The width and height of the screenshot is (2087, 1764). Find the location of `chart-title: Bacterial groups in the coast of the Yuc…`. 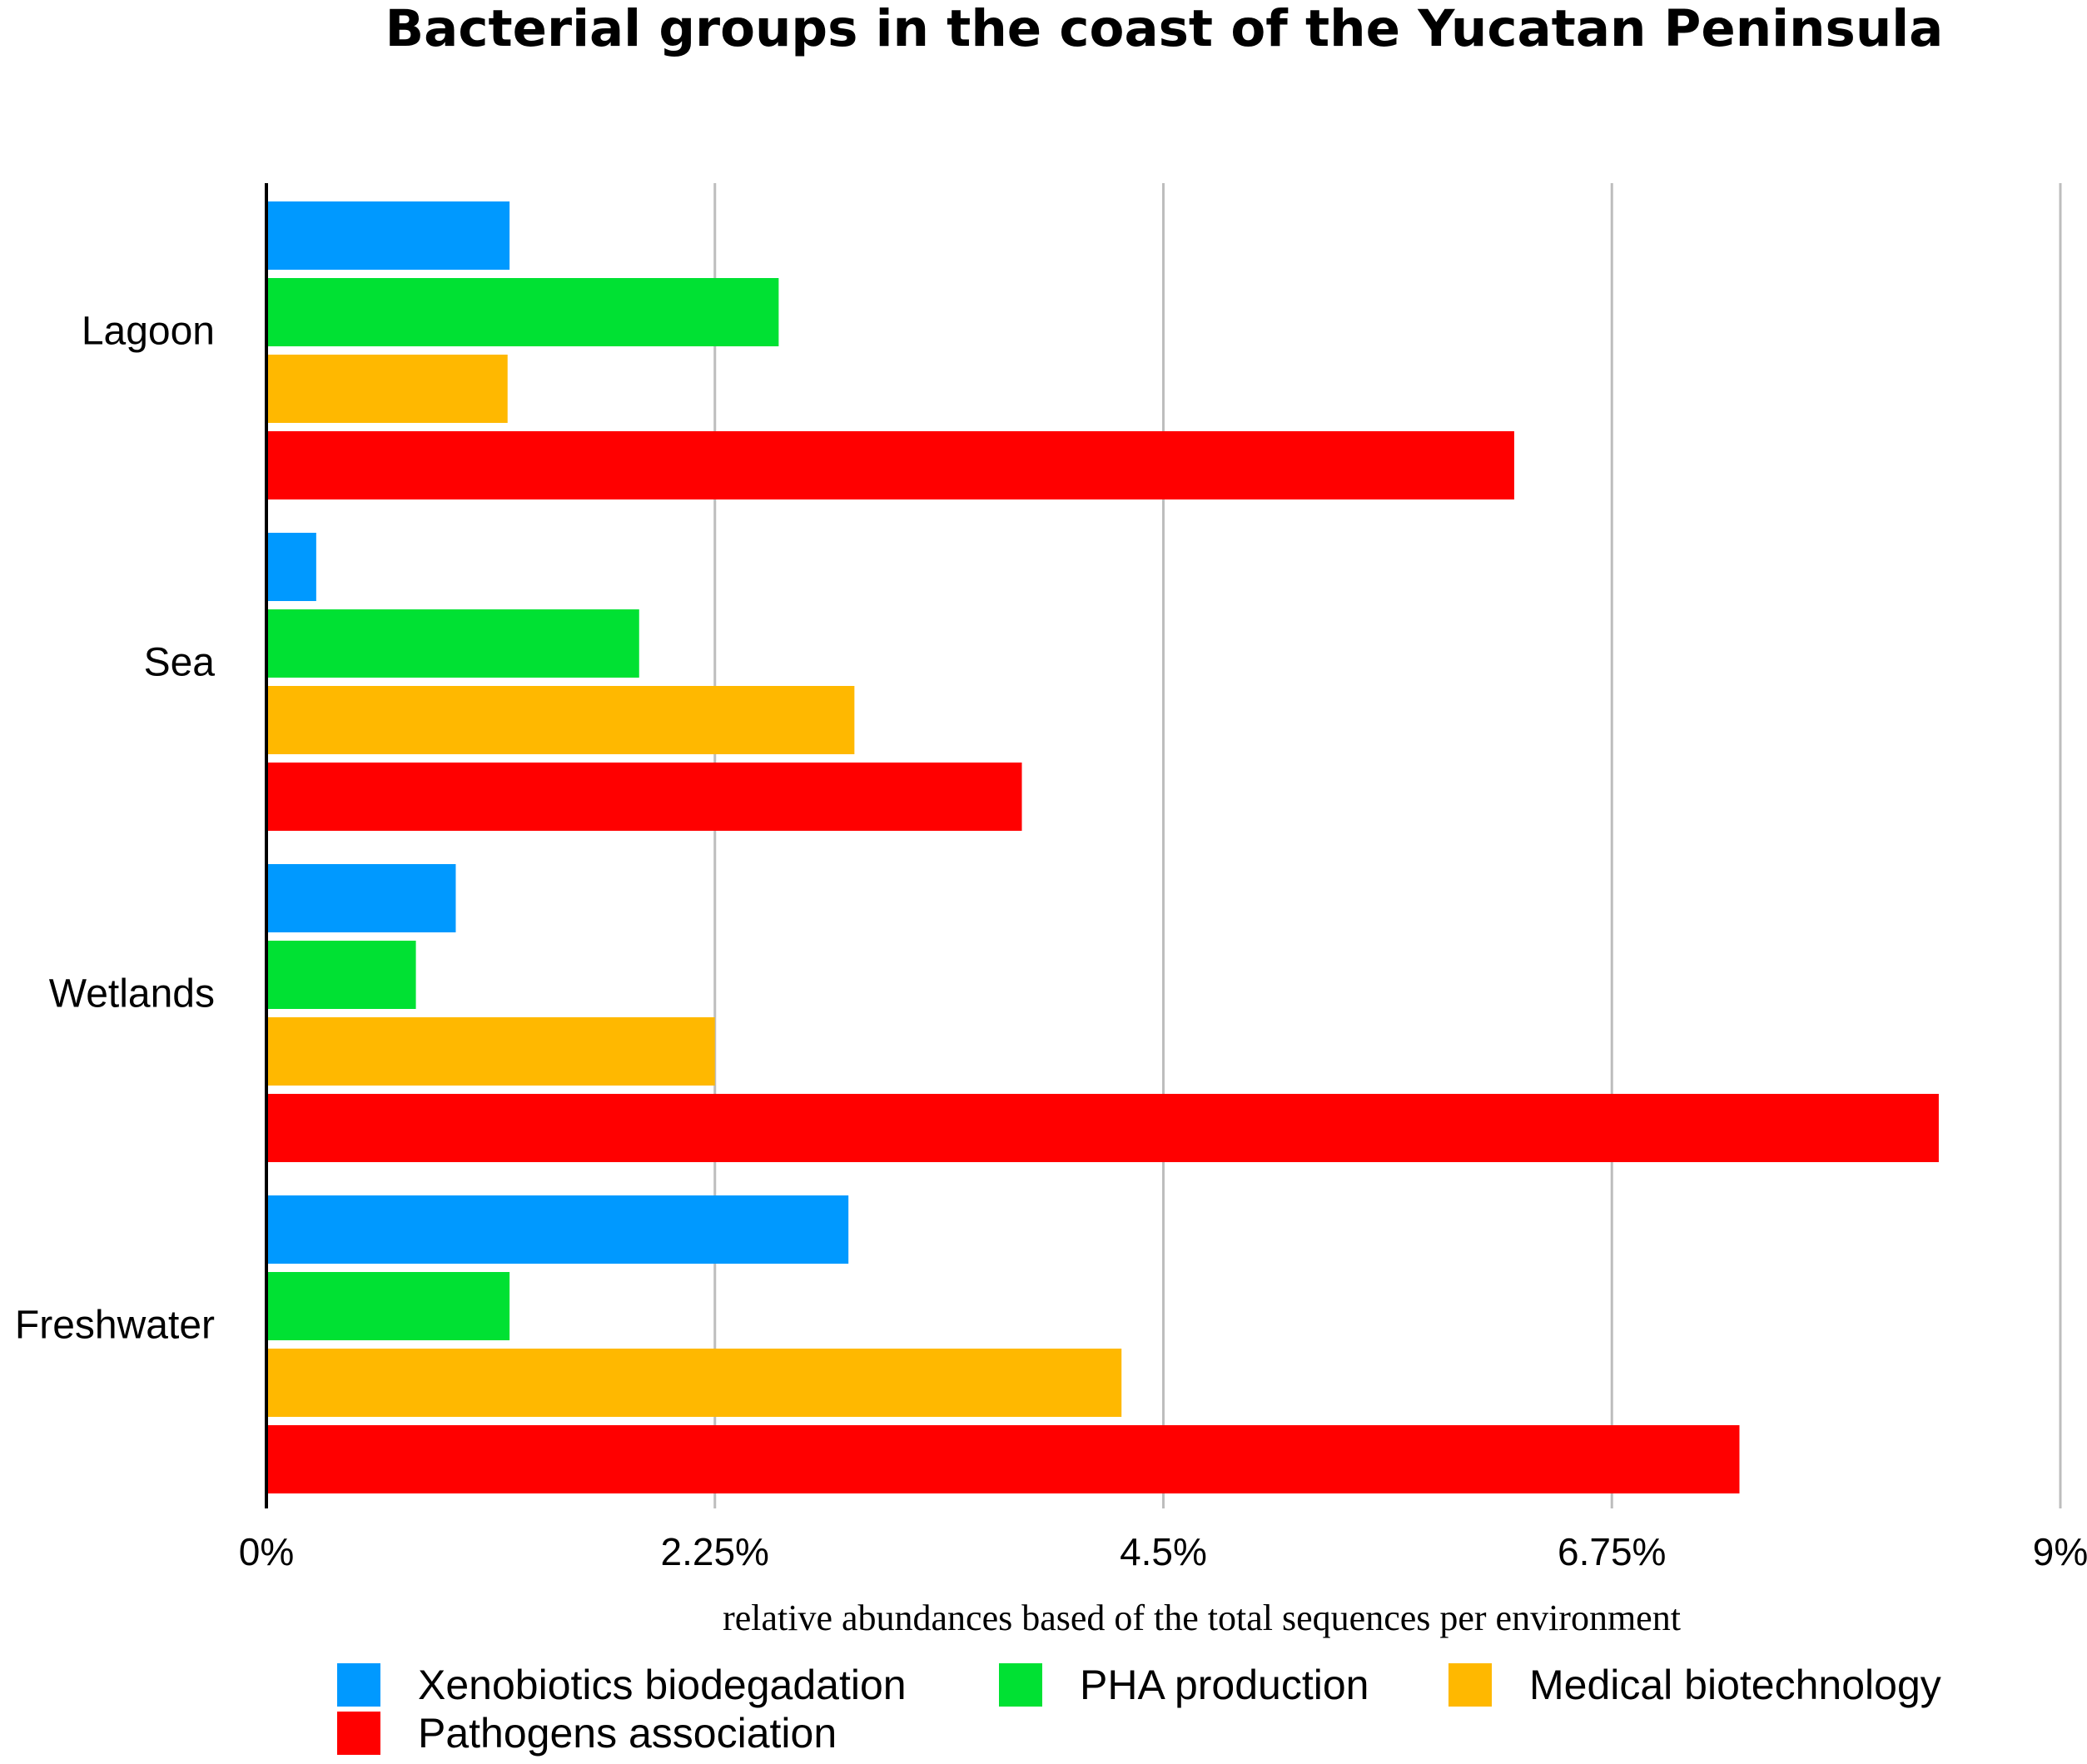

chart-title: Bacterial groups in the coast of the Yuc… is located at coordinates (1164, 29).